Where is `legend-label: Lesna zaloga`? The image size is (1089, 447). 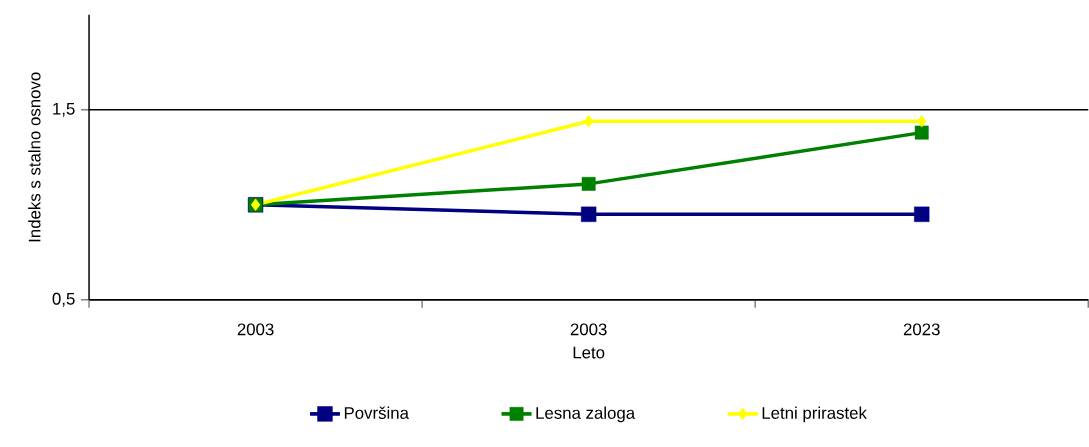 legend-label: Lesna zaloga is located at coordinates (586, 414).